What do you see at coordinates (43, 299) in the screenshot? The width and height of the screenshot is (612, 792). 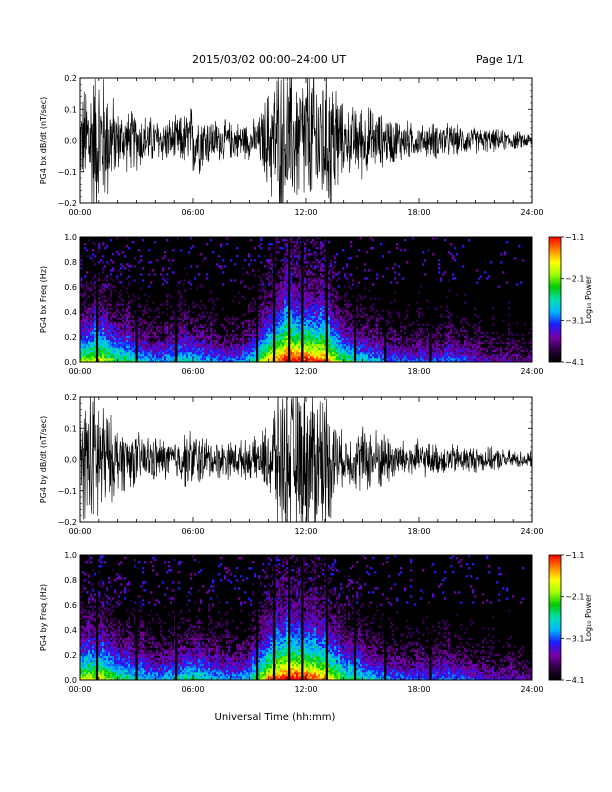 I see `y-axis-label: PG4 bx Freq (Hz)` at bounding box center [43, 299].